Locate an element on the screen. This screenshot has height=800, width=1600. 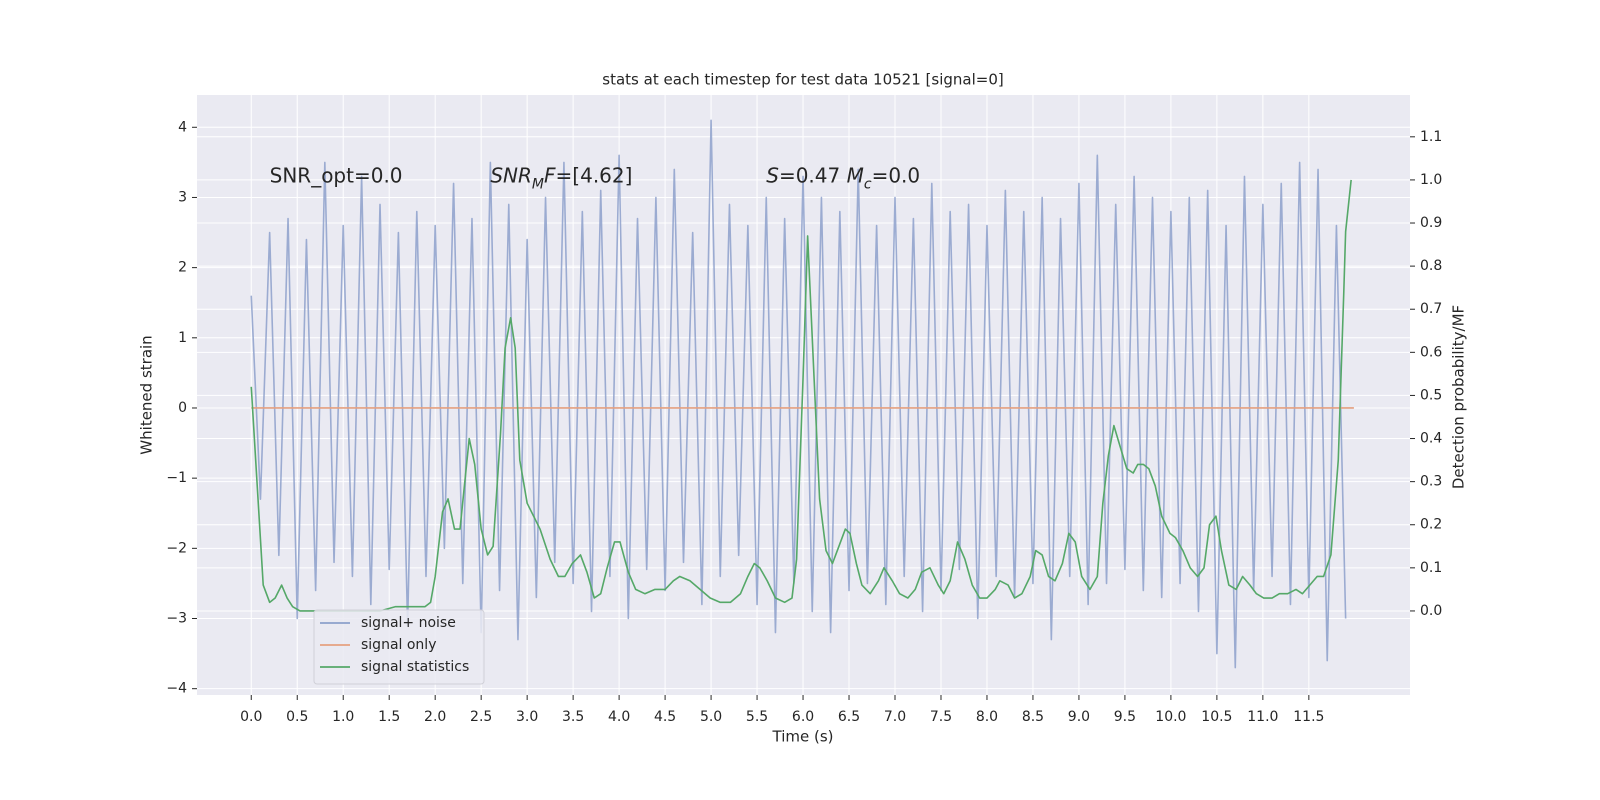
x-tick-label: 9.0 is located at coordinates (1079, 717).